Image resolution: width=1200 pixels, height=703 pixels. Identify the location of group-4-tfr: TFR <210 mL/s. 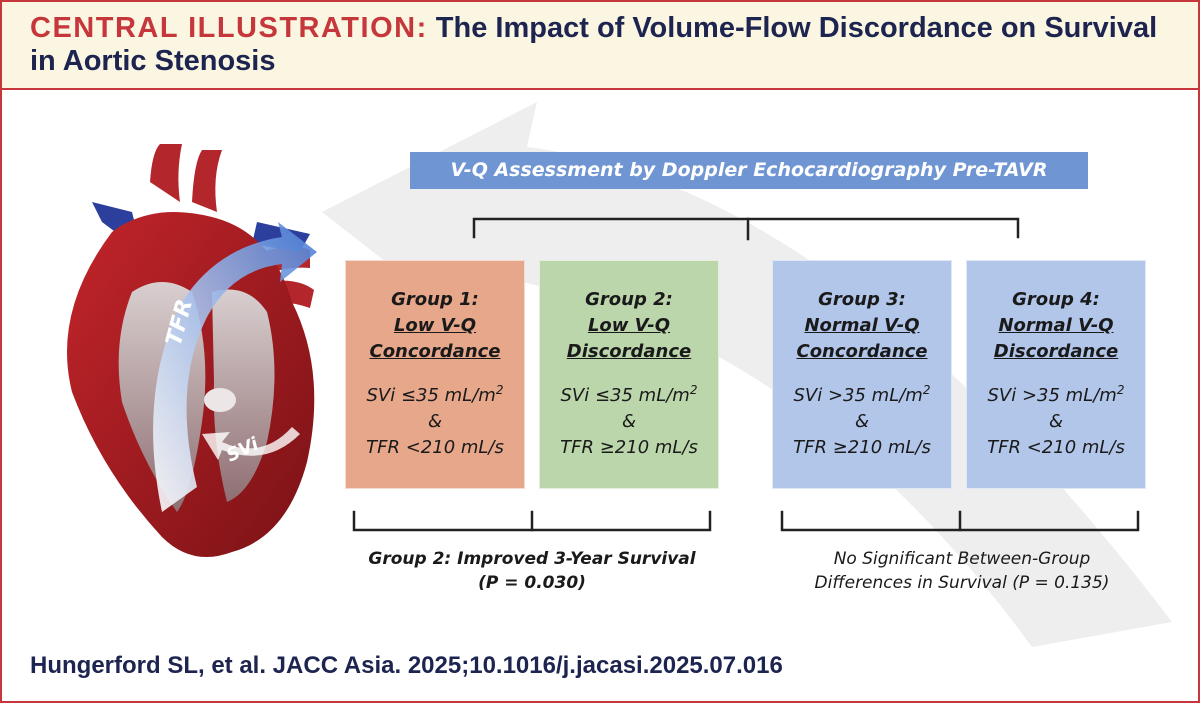
(1056, 447).